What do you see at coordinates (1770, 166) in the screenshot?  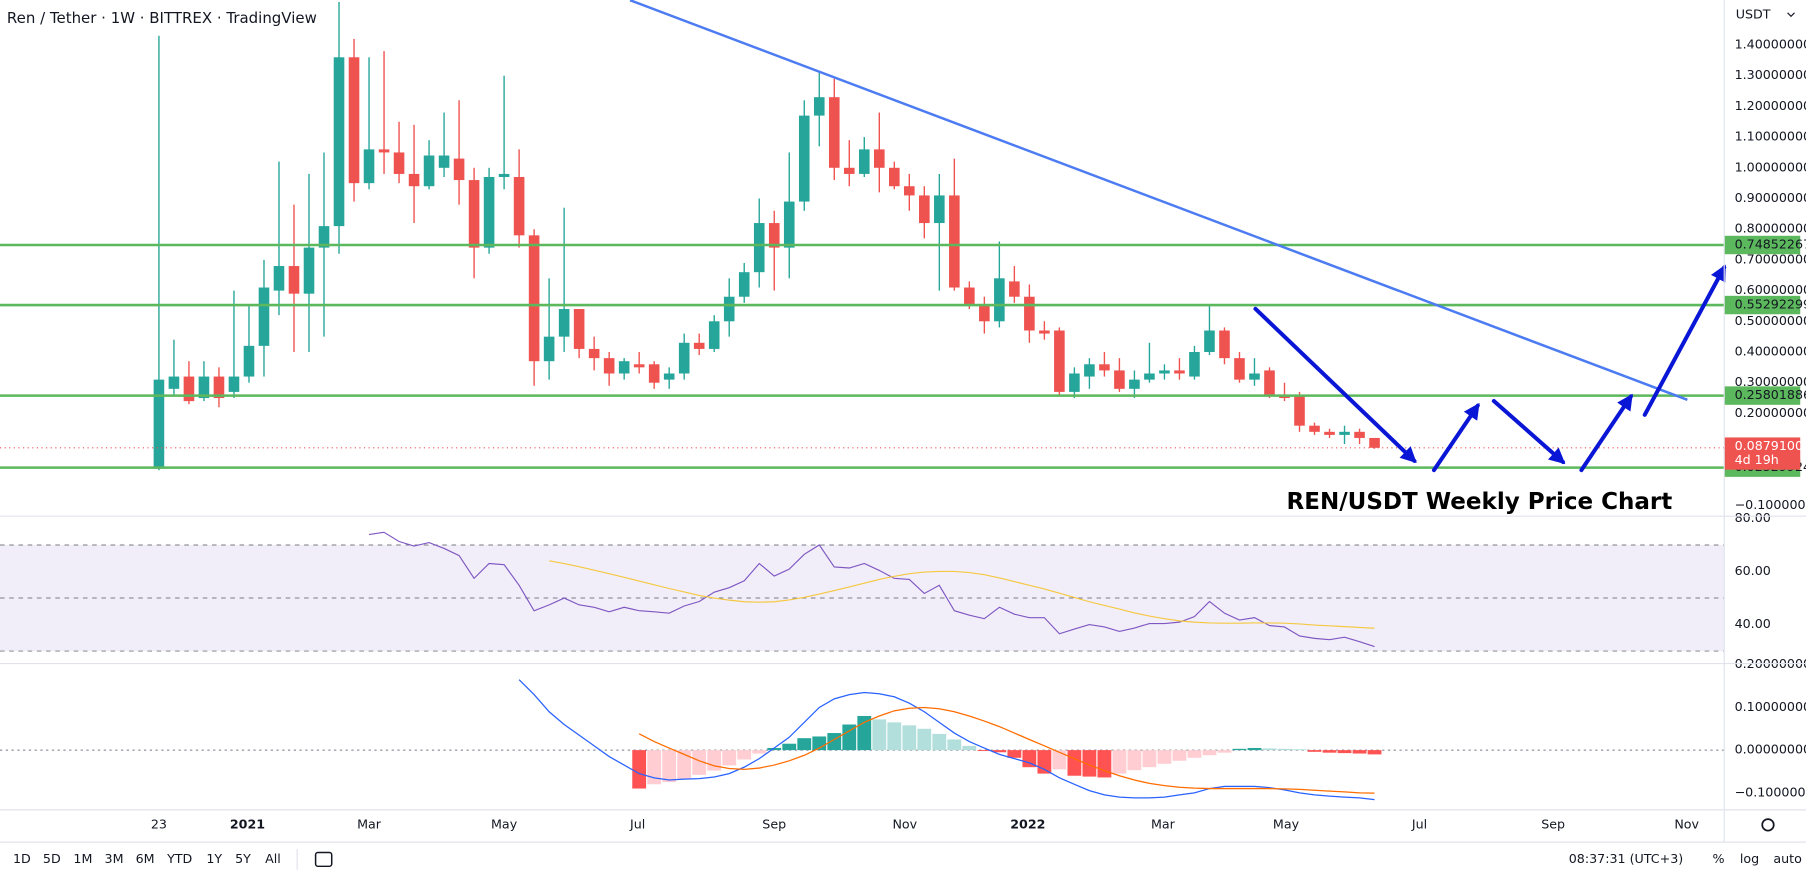 I see `y-tick-label: 1.00000000` at bounding box center [1770, 166].